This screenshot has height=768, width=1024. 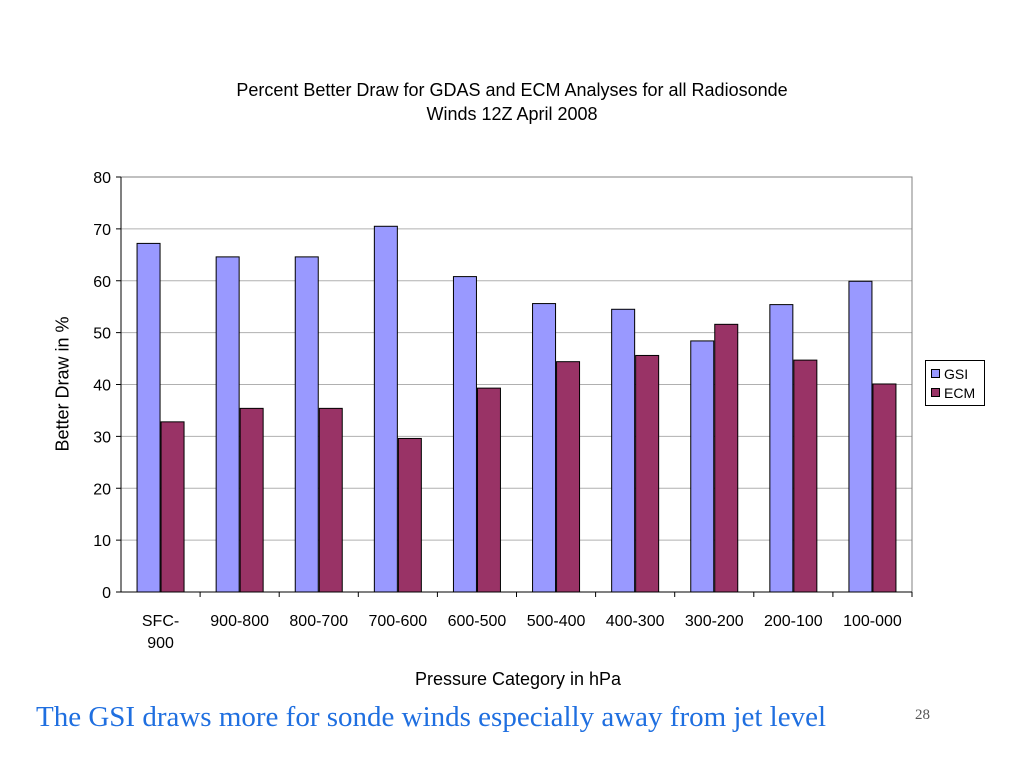 What do you see at coordinates (872, 621) in the screenshot?
I see `x-tick-label: 100-000` at bounding box center [872, 621].